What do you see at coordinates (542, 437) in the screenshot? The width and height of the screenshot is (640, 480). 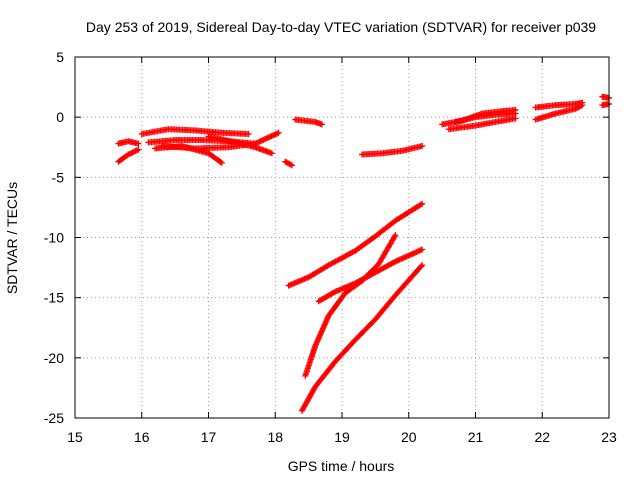 I see `x-tick-label: 22` at bounding box center [542, 437].